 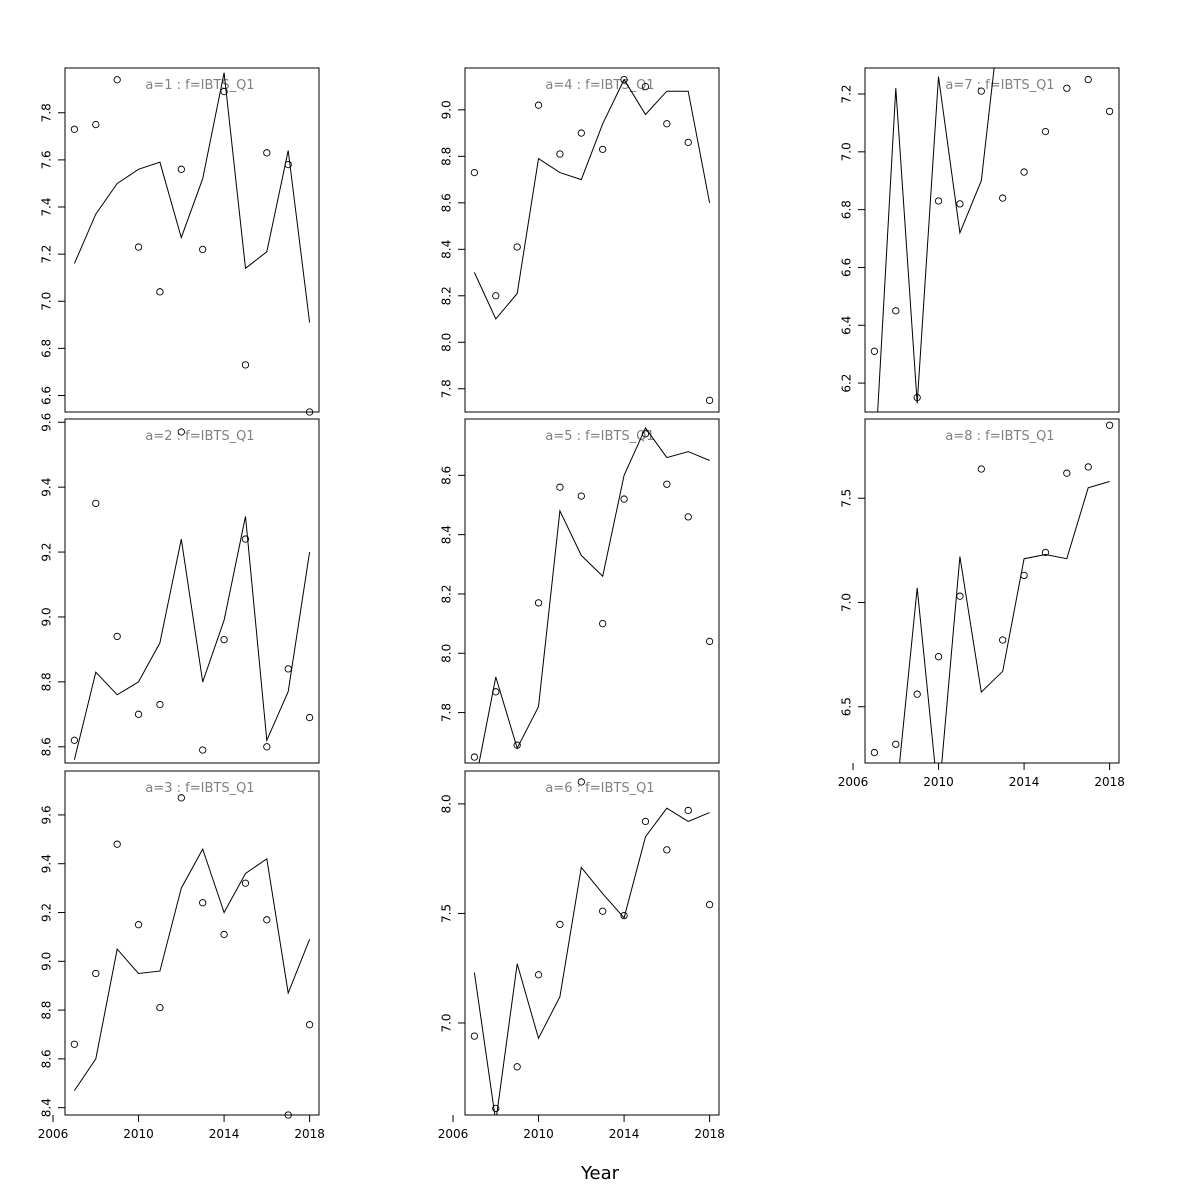 I want to click on y-tick-label: 8.6, so click(x=447, y=202).